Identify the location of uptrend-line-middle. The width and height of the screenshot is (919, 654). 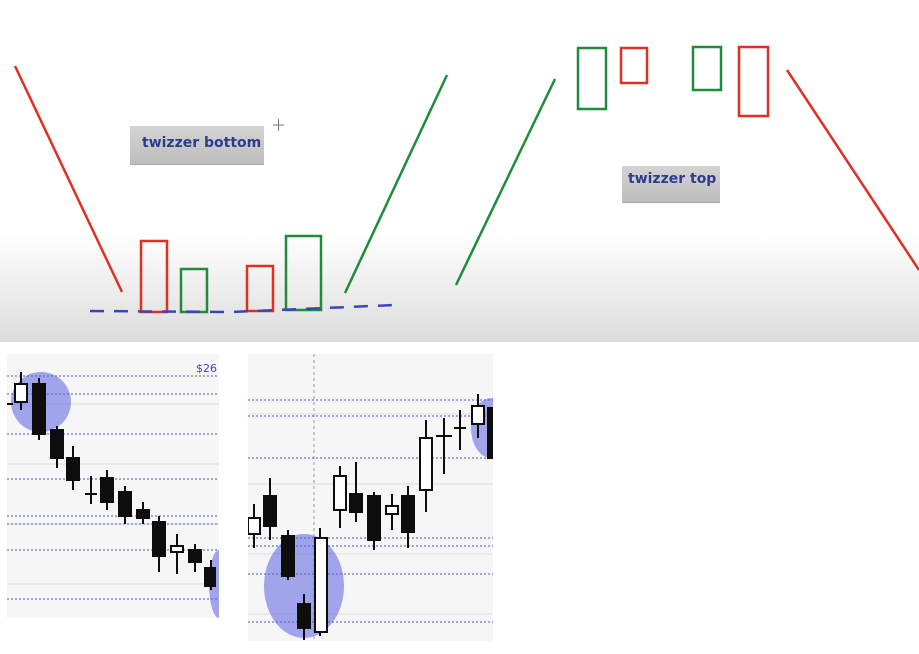
(396, 184).